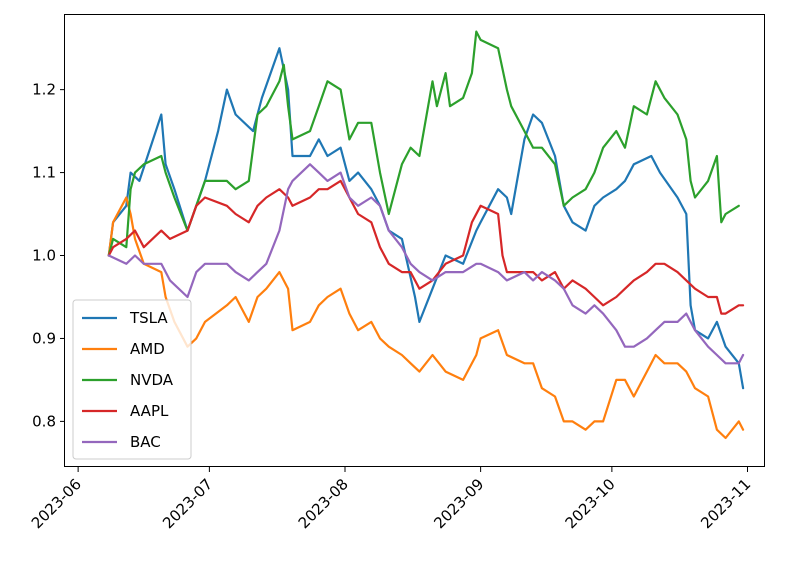 The image size is (789, 573). I want to click on legend-box, so click(132, 379).